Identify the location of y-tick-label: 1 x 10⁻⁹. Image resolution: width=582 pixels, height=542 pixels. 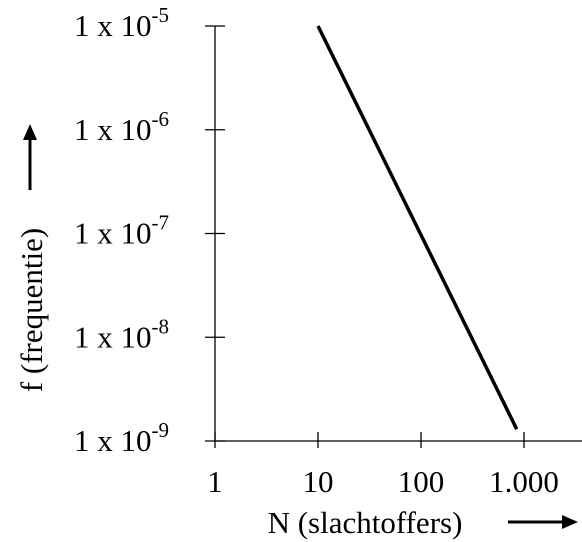
(121, 438).